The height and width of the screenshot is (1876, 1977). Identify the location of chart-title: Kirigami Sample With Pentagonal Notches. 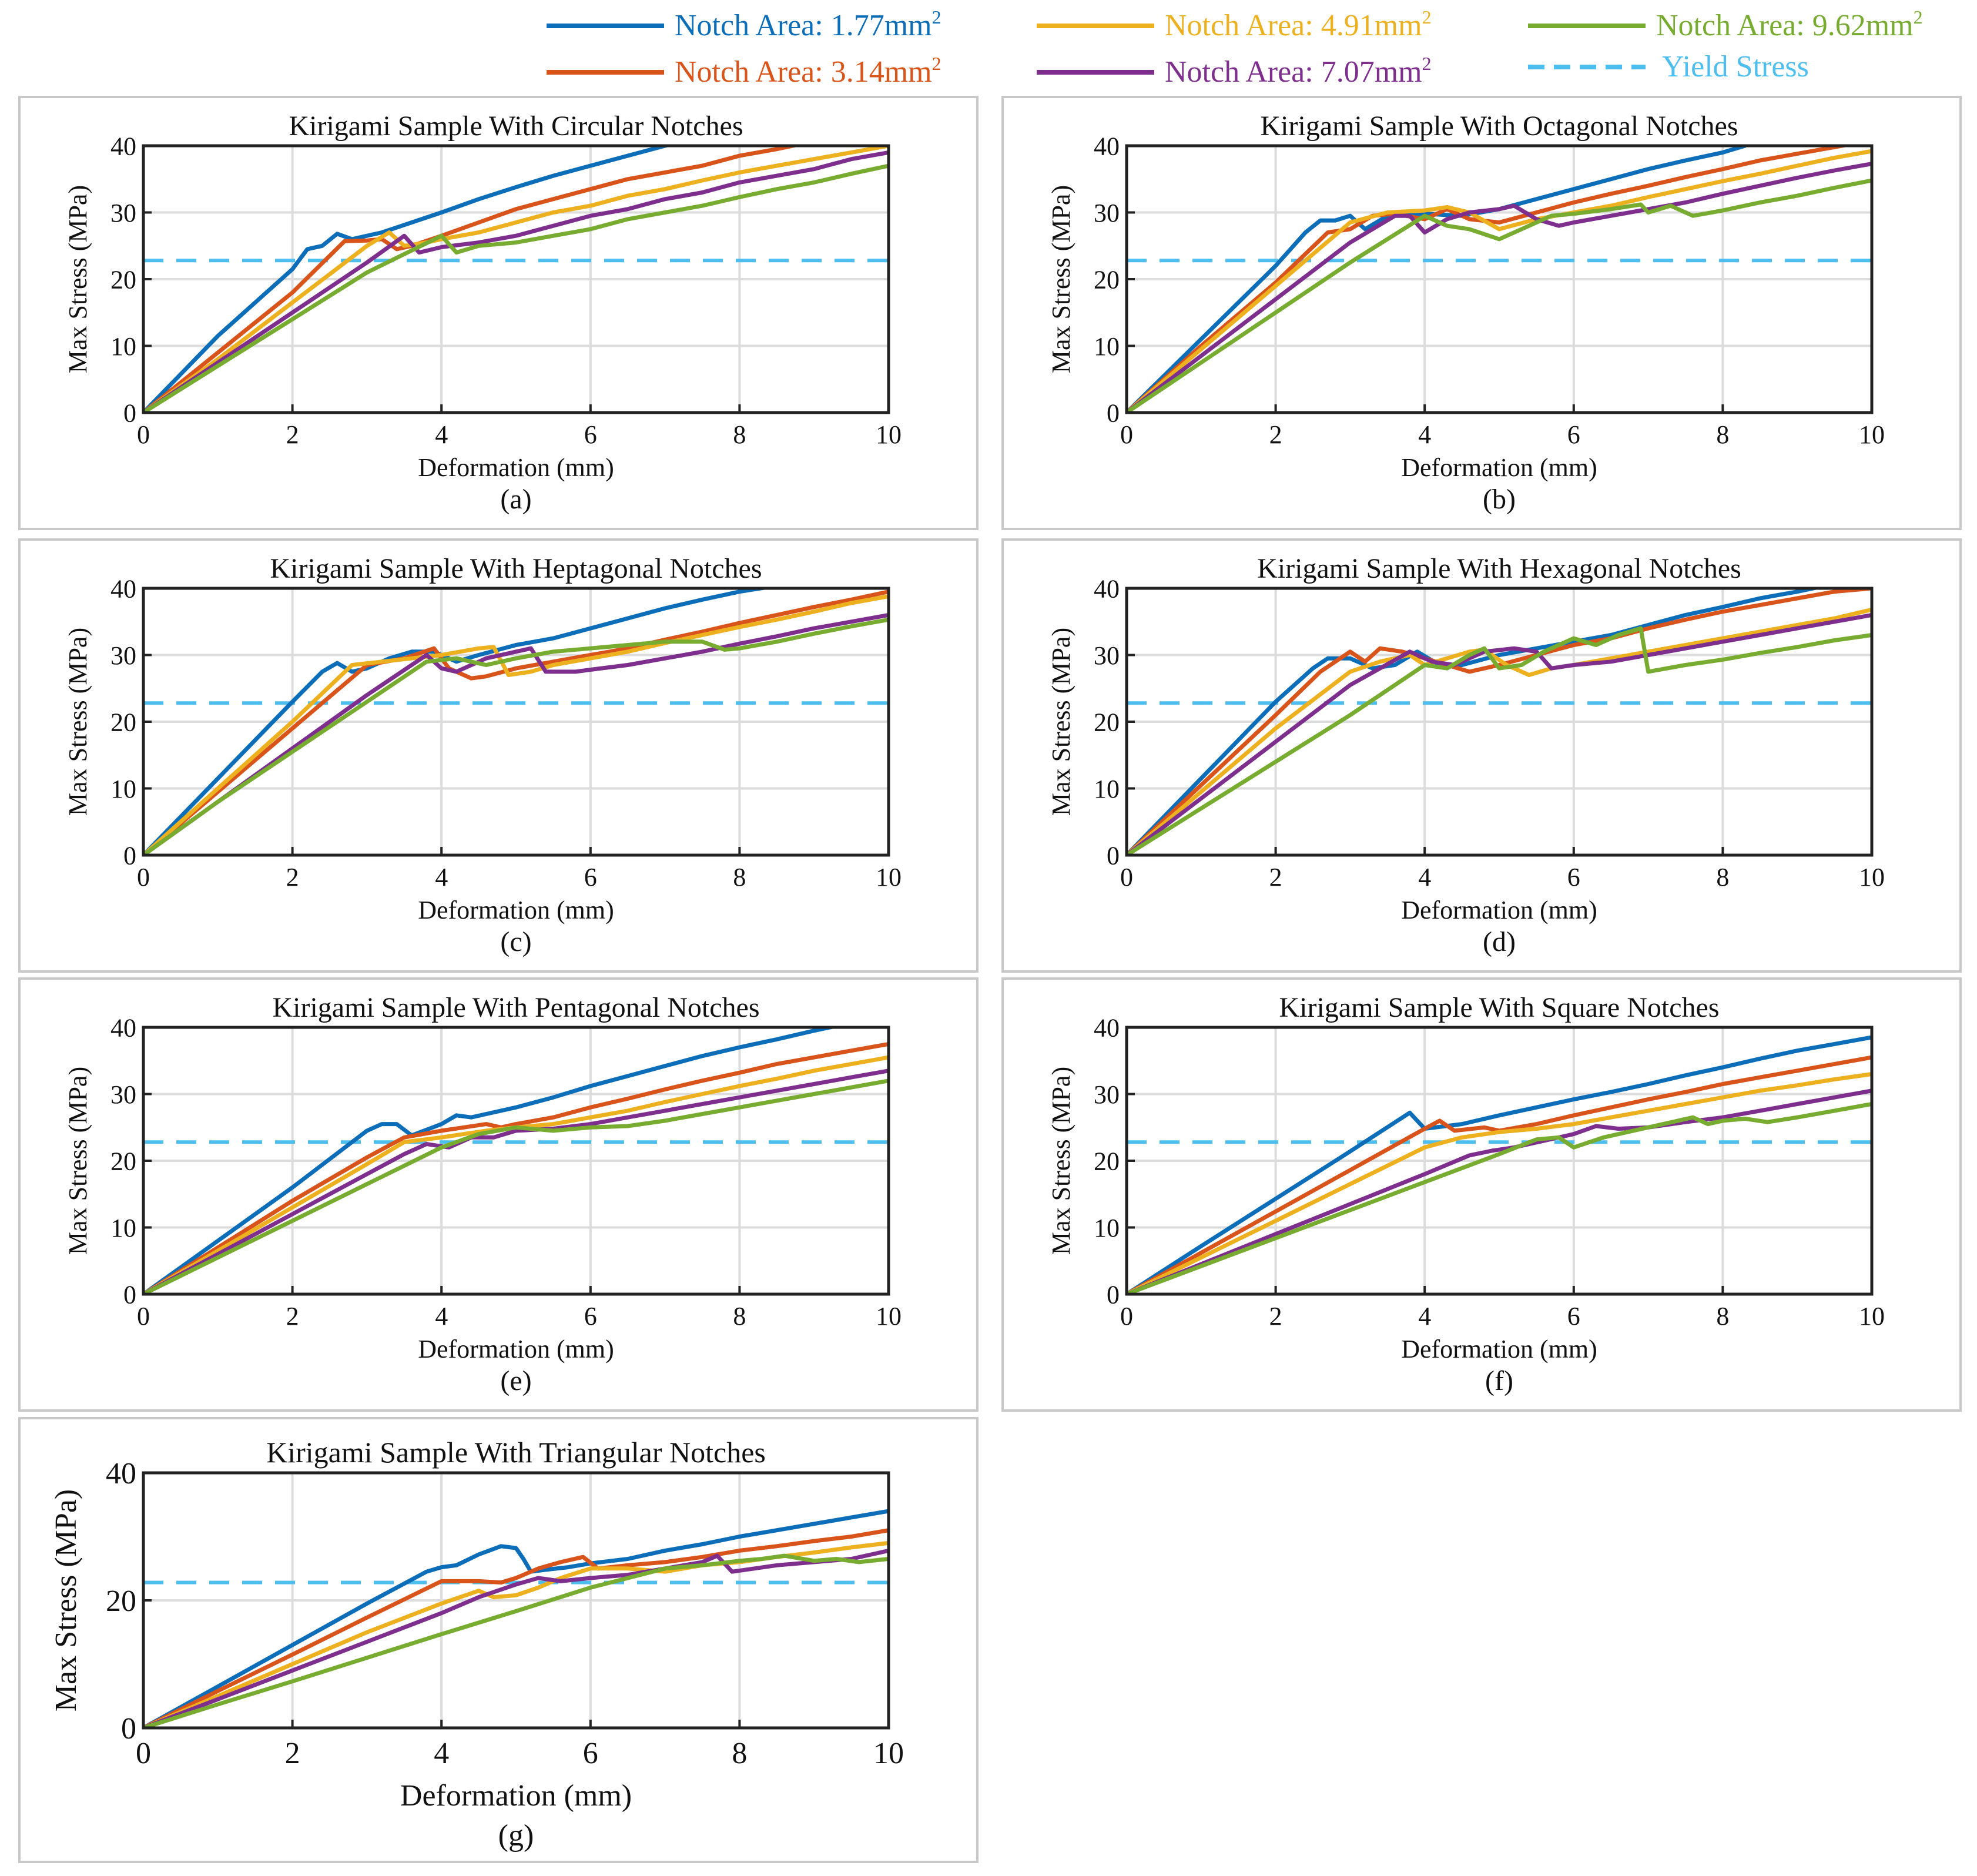
(515, 1008).